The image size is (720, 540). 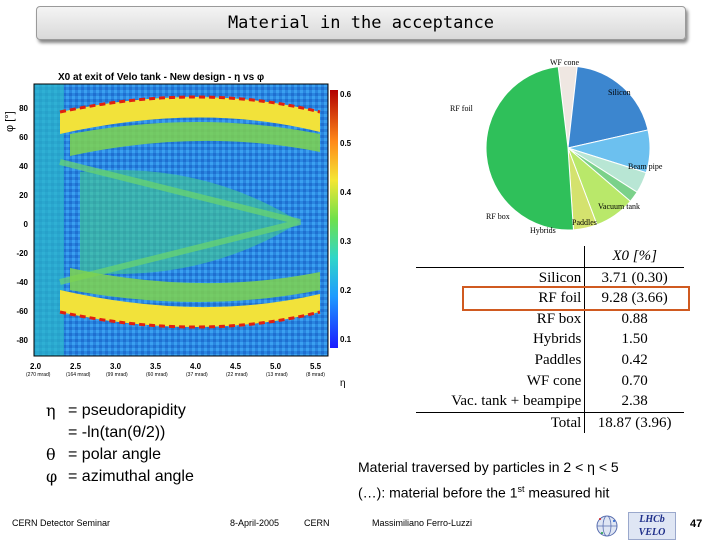 I want to click on table-row: RF foil 9.28 (3.66), so click(x=550, y=298).